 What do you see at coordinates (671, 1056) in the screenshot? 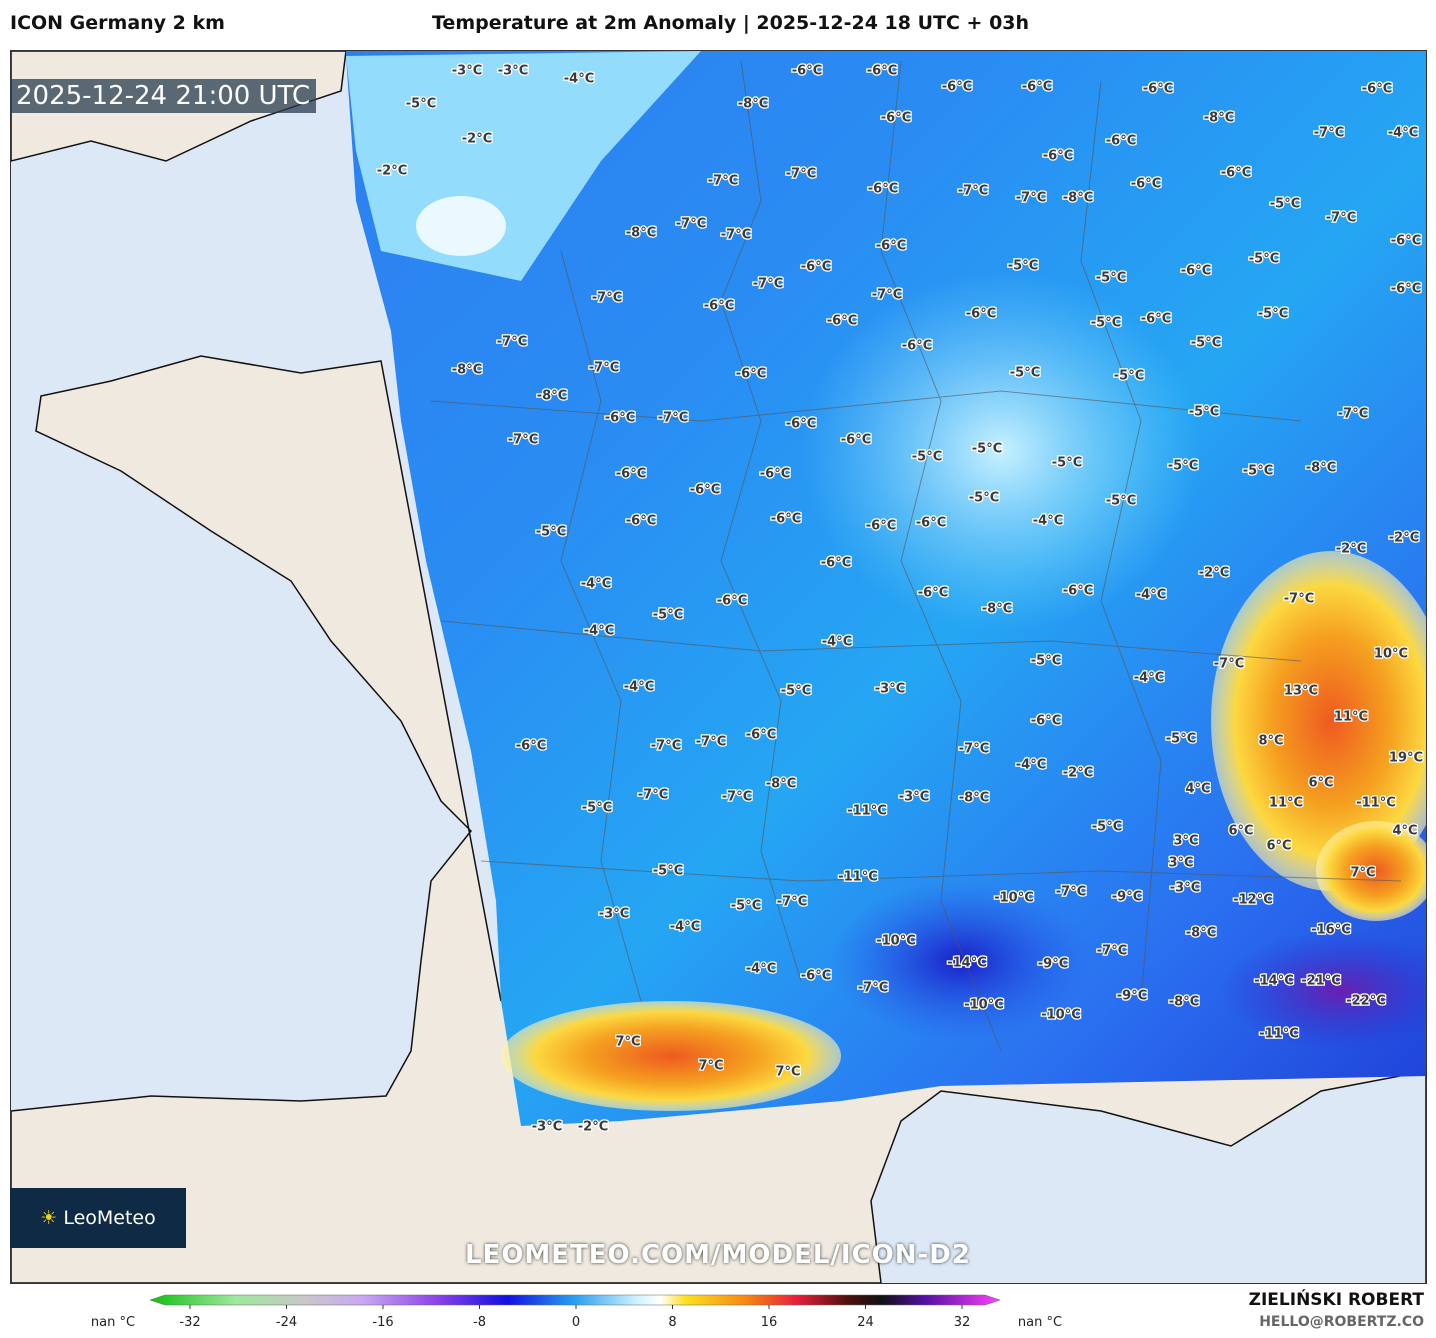
I see `warm-area-pyrenees` at bounding box center [671, 1056].